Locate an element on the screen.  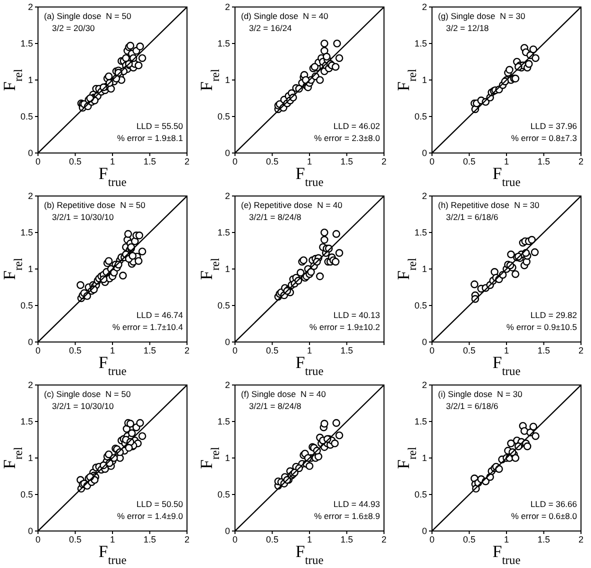
annotation: (c) Single dose N = 50 is located at coordinates (87, 394).